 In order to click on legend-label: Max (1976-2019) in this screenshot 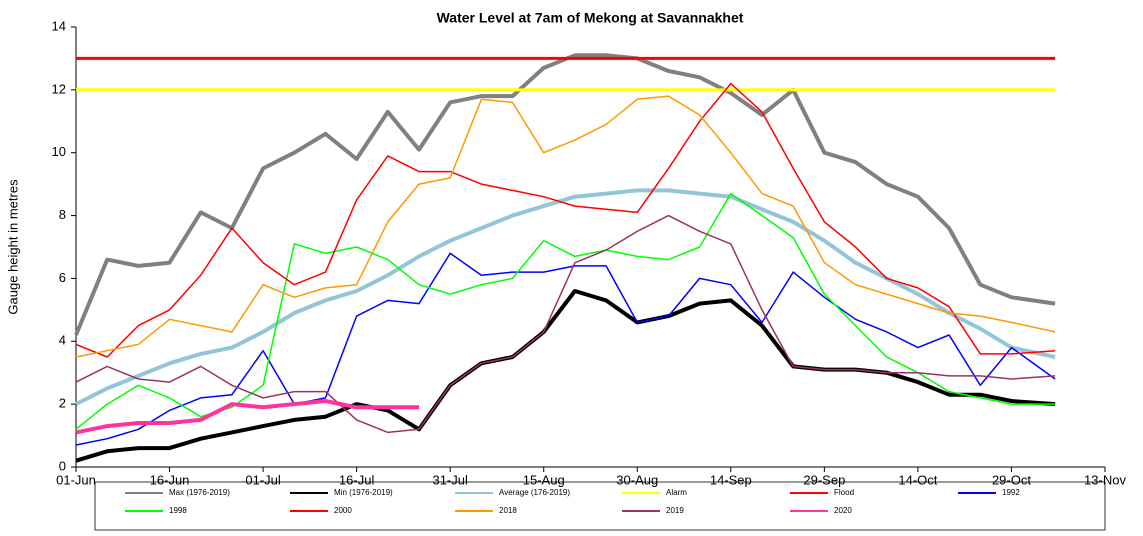, I will do `click(199, 492)`.